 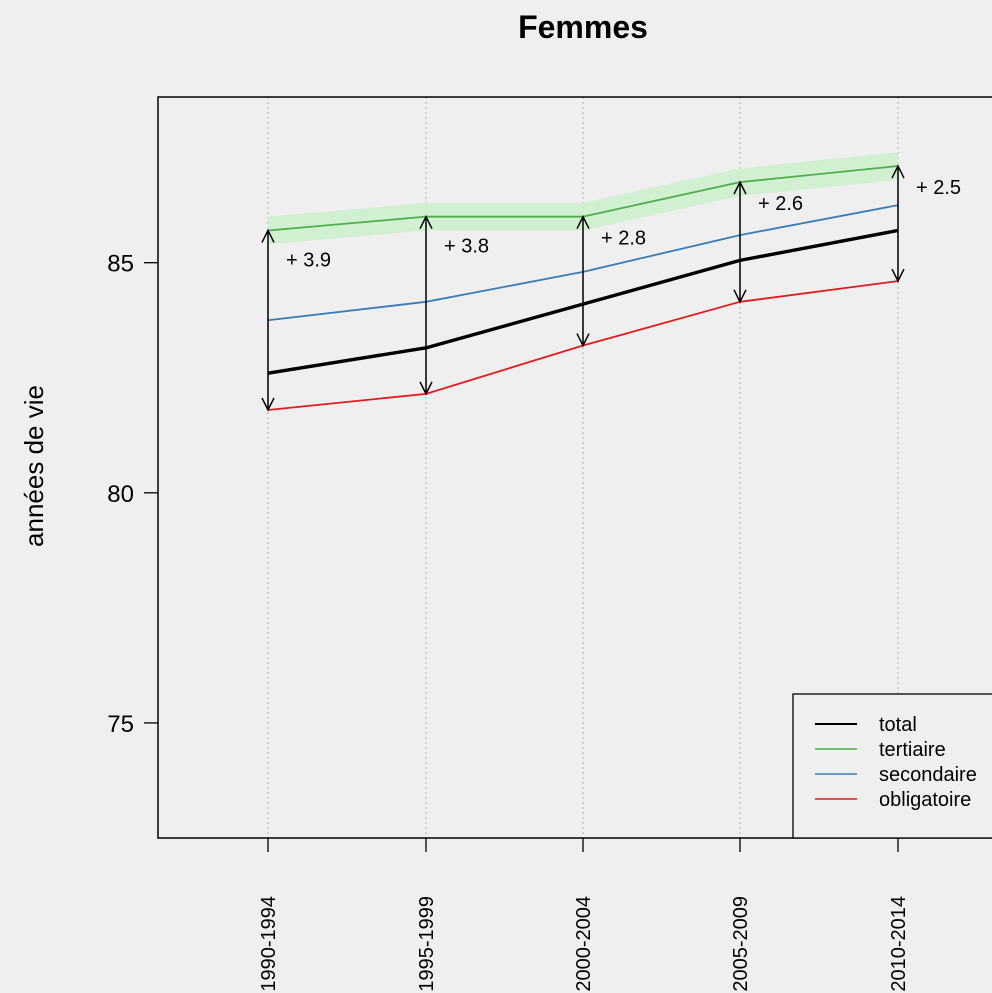 What do you see at coordinates (741, 944) in the screenshot?
I see `x-tick-label-3: 2005-2009` at bounding box center [741, 944].